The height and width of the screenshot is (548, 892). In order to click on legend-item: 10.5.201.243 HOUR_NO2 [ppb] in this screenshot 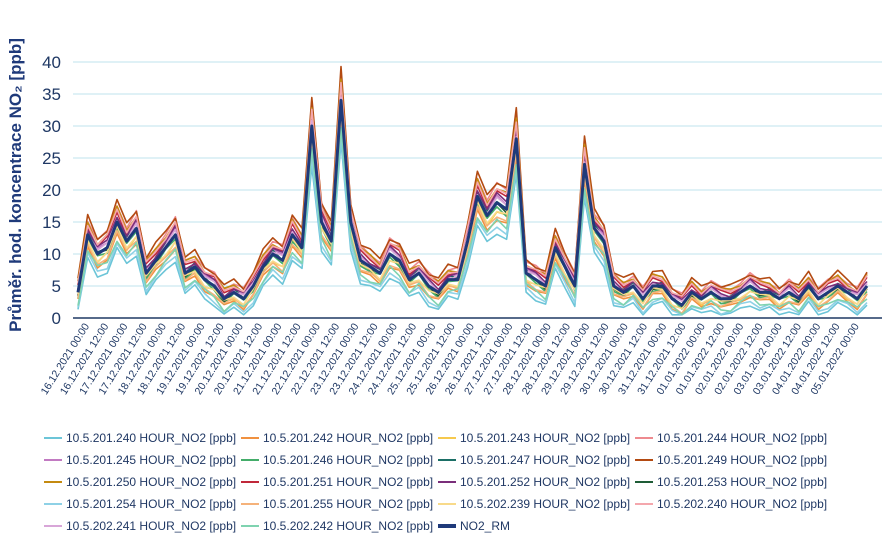, I will do `click(536, 437)`.